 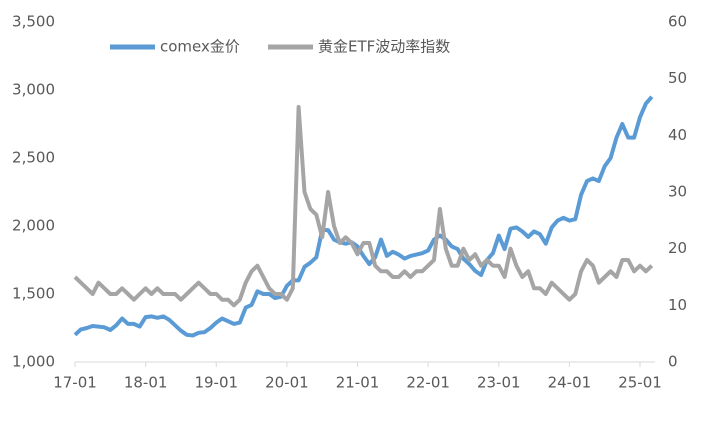 What do you see at coordinates (287, 383) in the screenshot?
I see `x-tick-label: 20-01` at bounding box center [287, 383].